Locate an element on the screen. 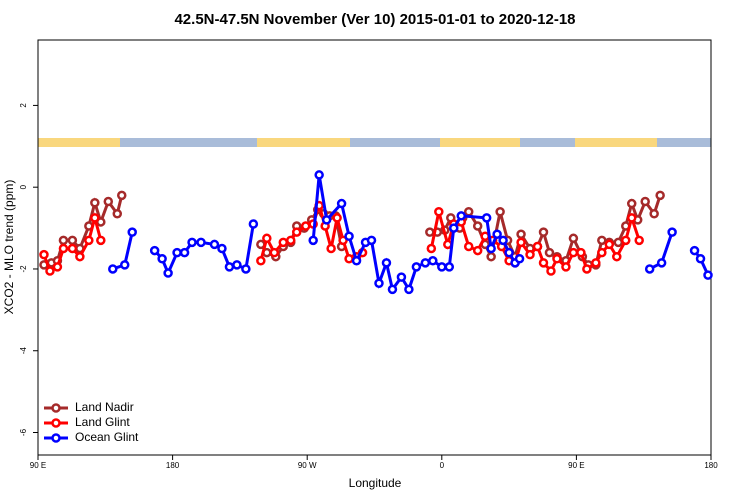 The image size is (750, 500). y-tick-label: 2 is located at coordinates (23, 105).